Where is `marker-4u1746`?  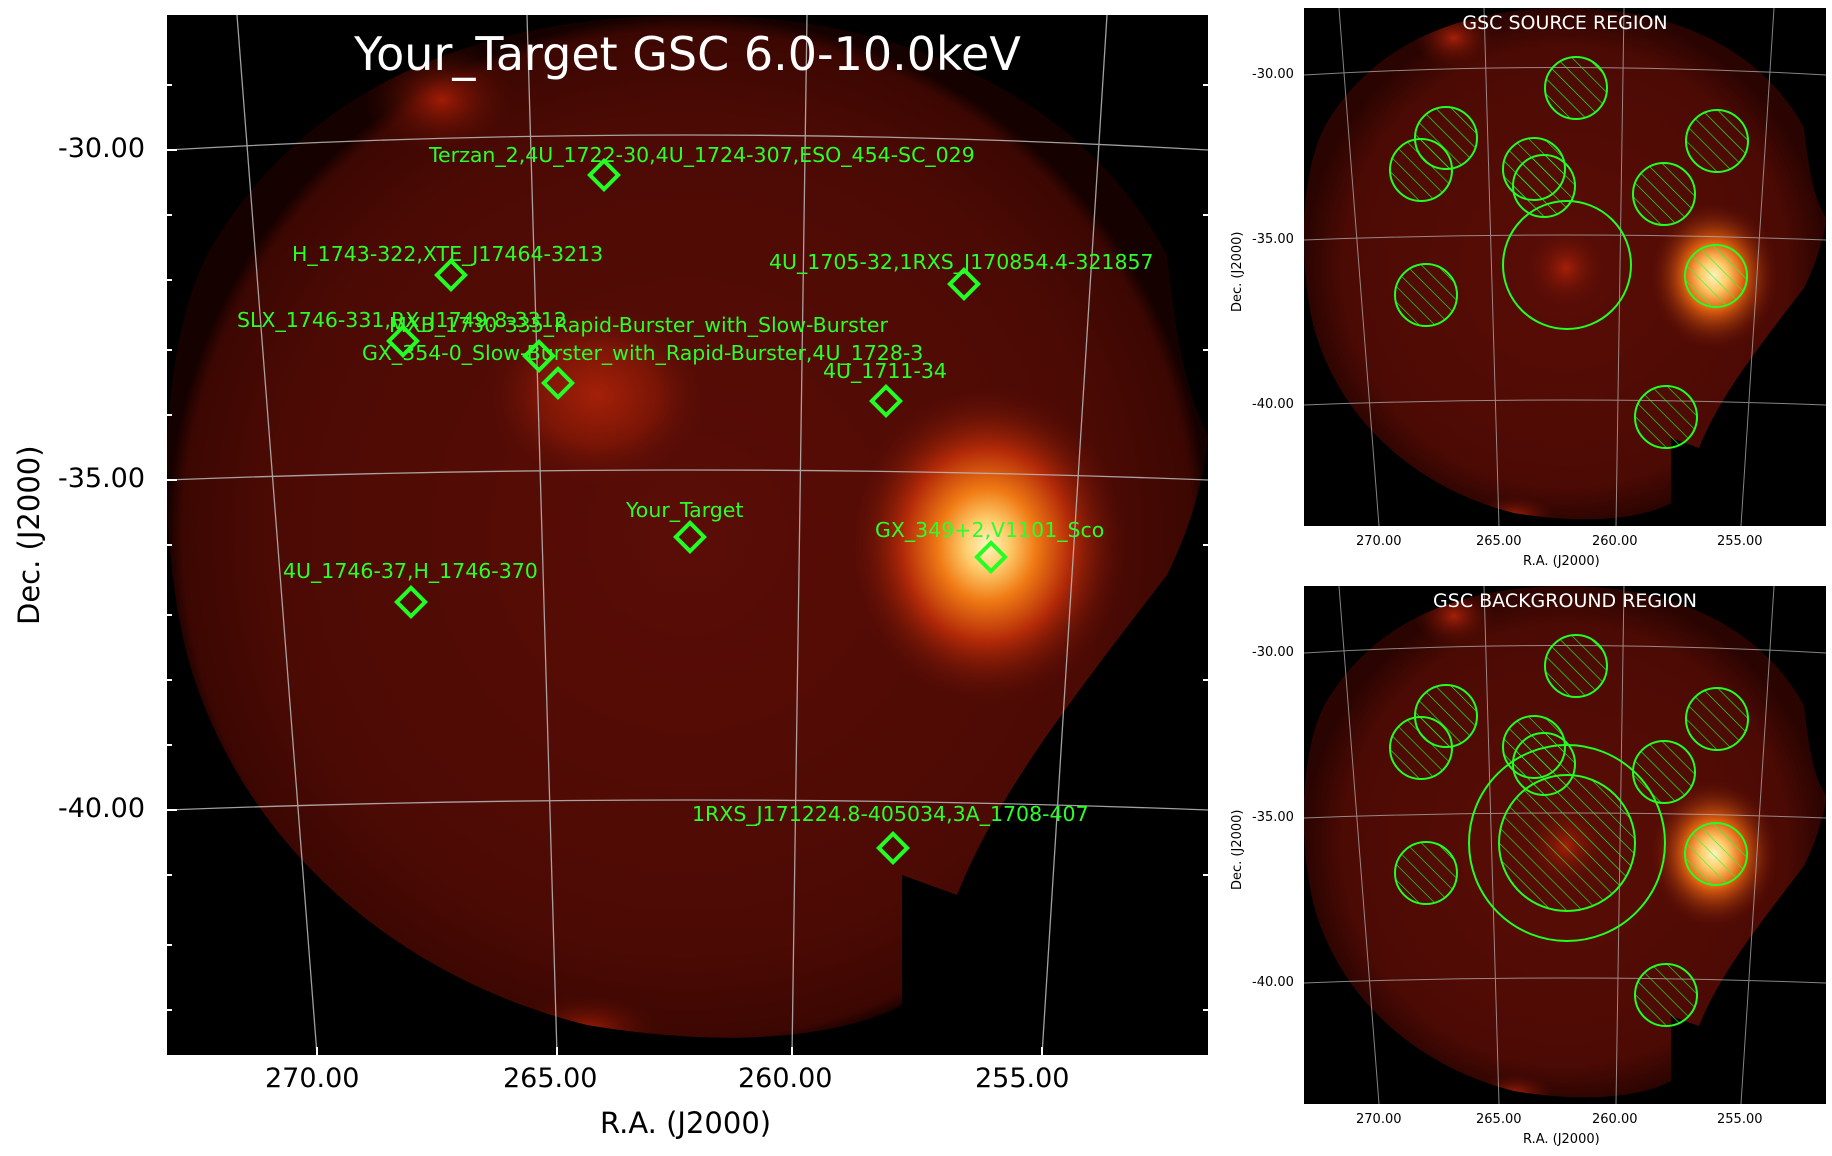 marker-4u1746 is located at coordinates (411, 602).